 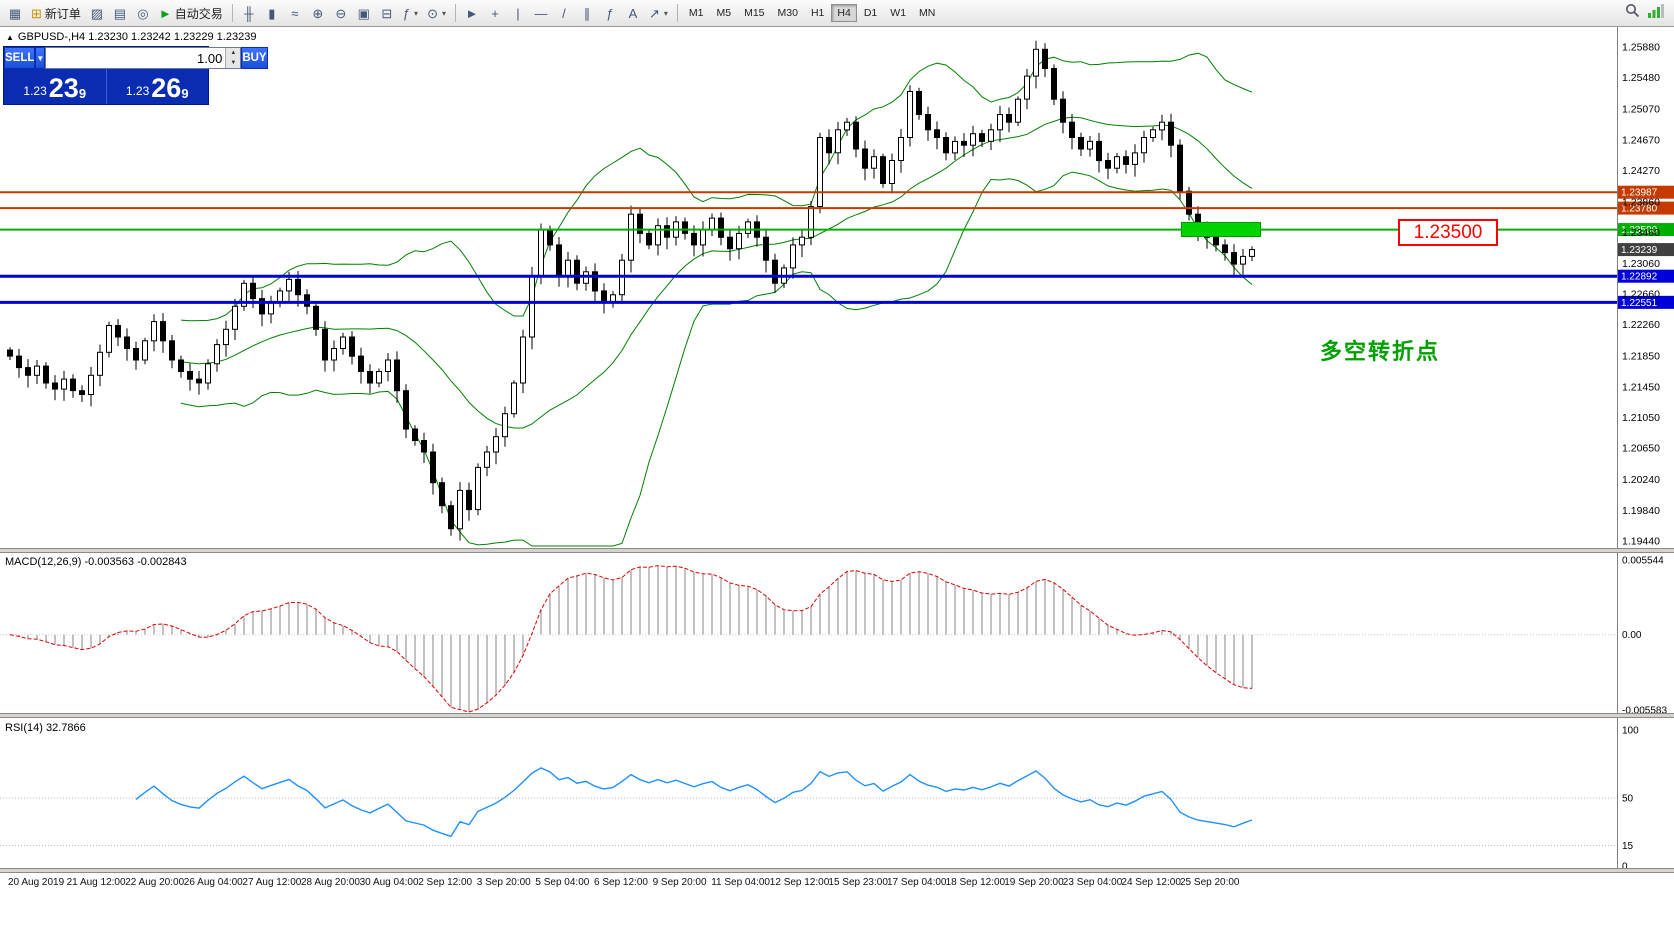 I want to click on new-chart-button: ▦, so click(x=15, y=13).